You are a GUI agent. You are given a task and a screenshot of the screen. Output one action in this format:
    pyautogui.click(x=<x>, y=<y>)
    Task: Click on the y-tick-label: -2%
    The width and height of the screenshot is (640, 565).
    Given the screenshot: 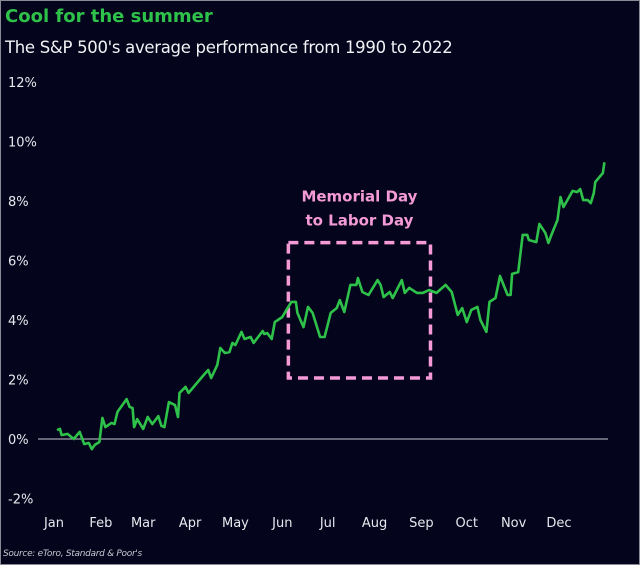 What is the action you would take?
    pyautogui.click(x=20, y=500)
    